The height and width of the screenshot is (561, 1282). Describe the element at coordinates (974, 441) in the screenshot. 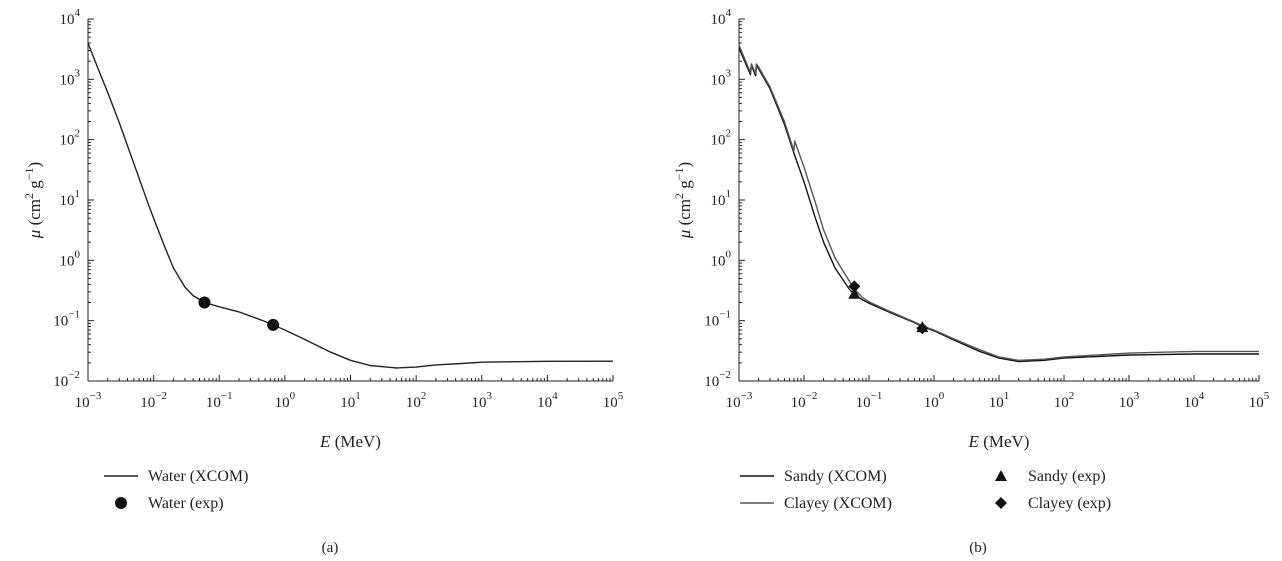

I see `x-axis-symbol: E` at that location.